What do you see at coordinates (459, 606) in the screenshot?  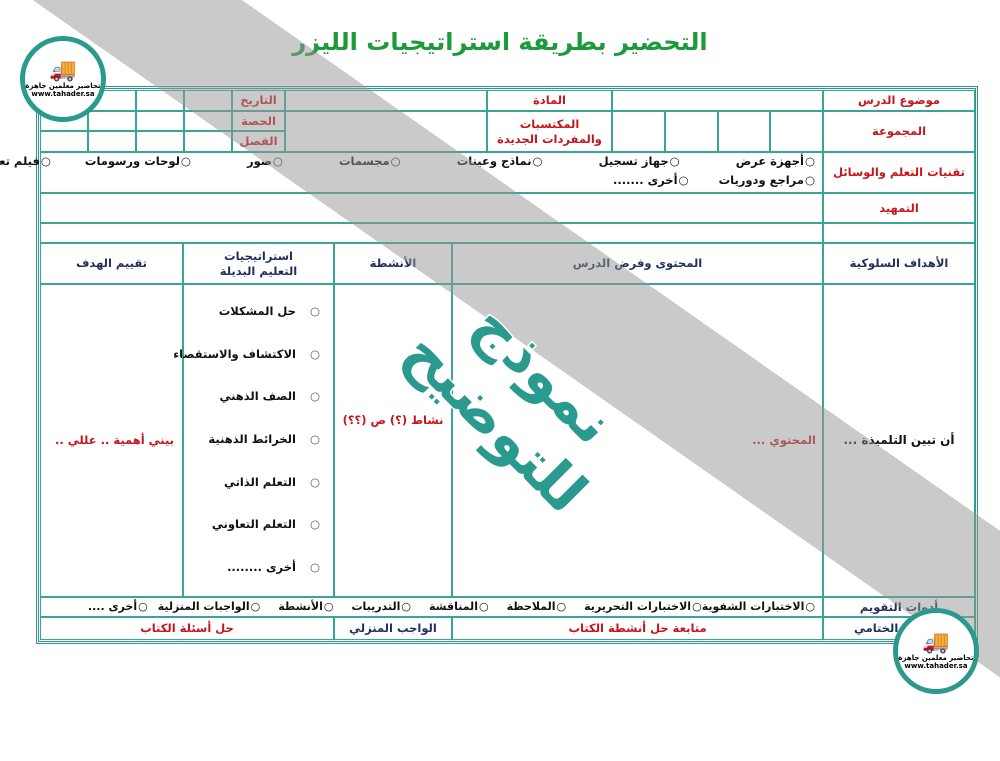 I see `option-discussion: المناقشة` at bounding box center [459, 606].